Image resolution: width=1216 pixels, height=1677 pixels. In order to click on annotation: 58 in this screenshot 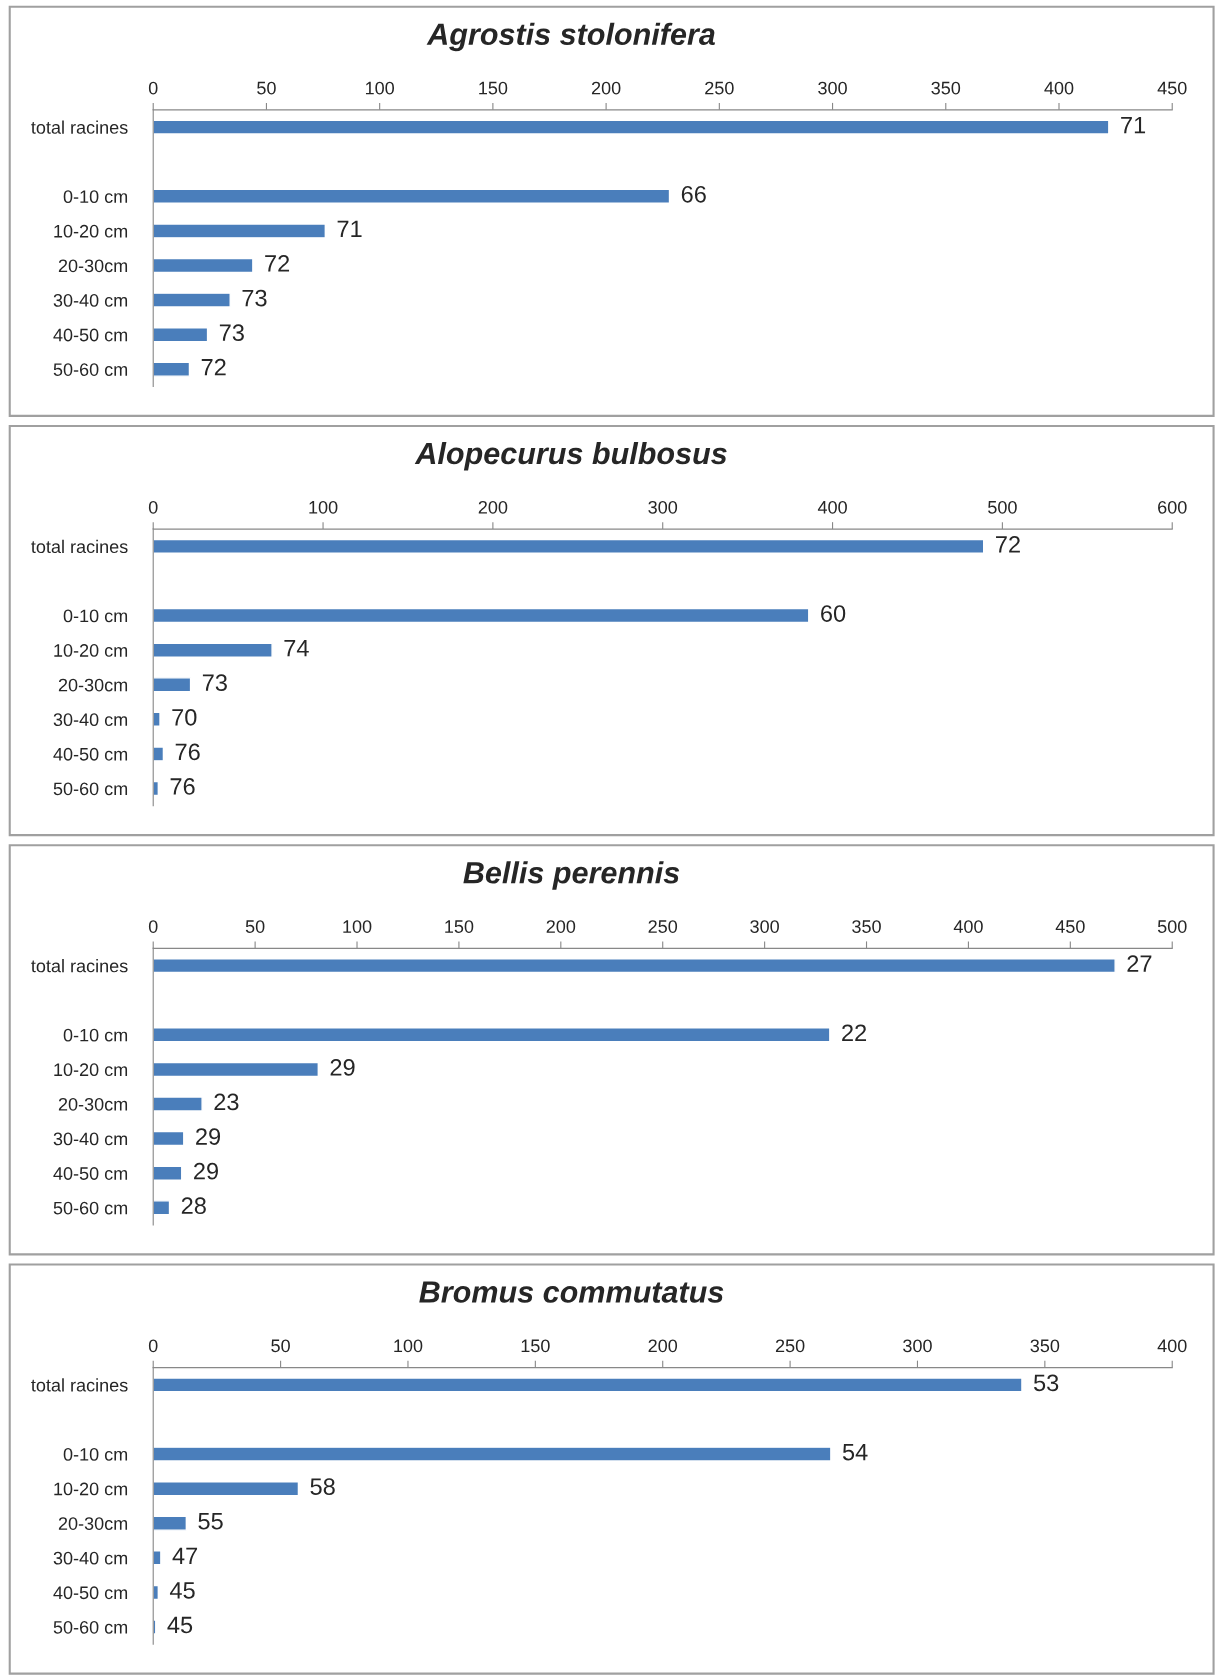, I will do `click(322, 1486)`.